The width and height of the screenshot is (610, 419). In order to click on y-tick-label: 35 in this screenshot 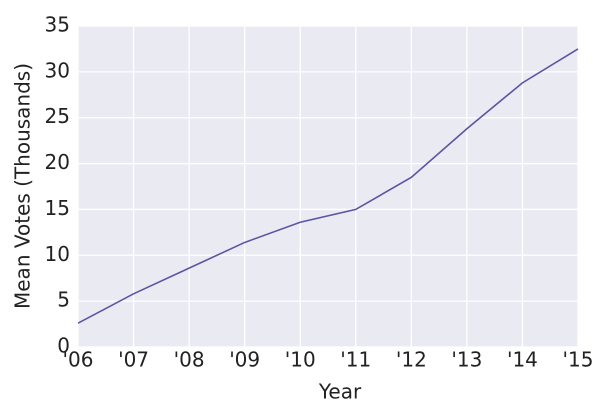, I will do `click(57, 25)`.